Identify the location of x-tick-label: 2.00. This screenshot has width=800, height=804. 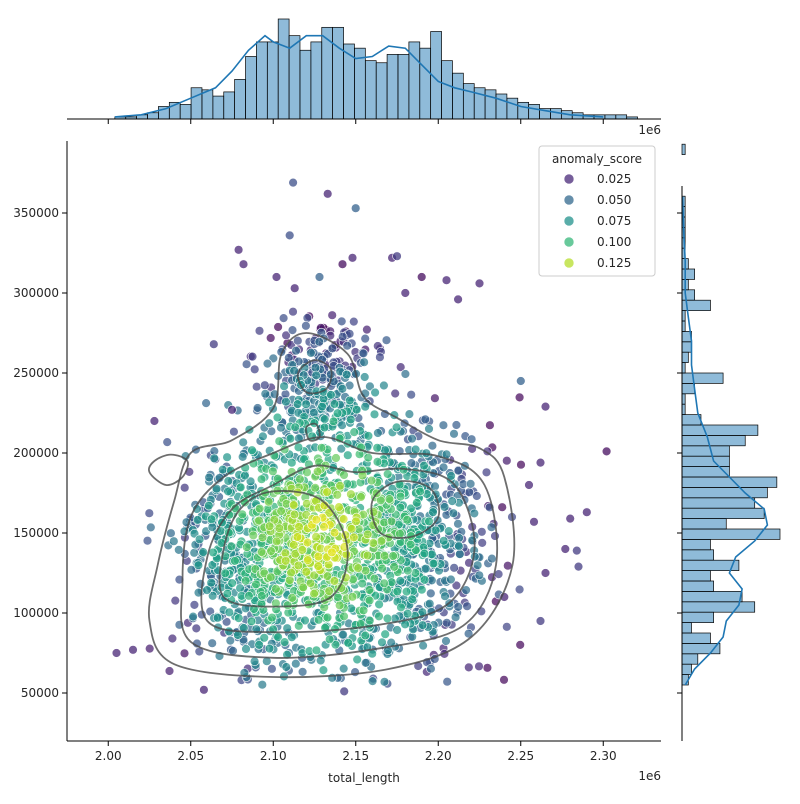
(108, 756).